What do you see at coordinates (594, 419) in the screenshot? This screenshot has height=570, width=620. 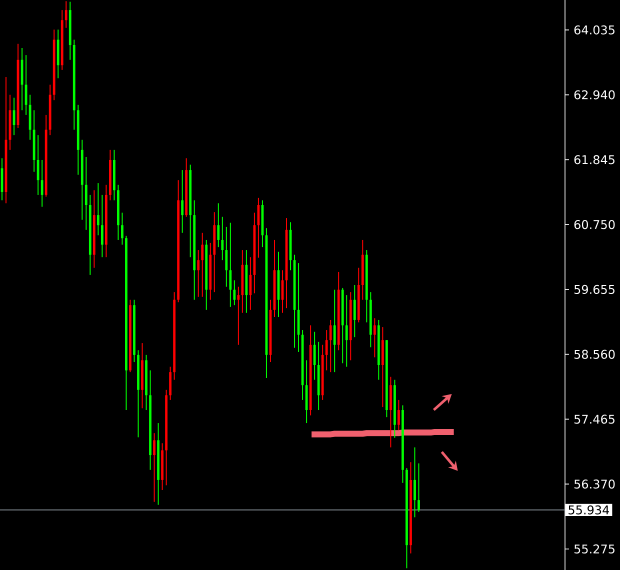 I see `y-tick-label: 57.465` at bounding box center [594, 419].